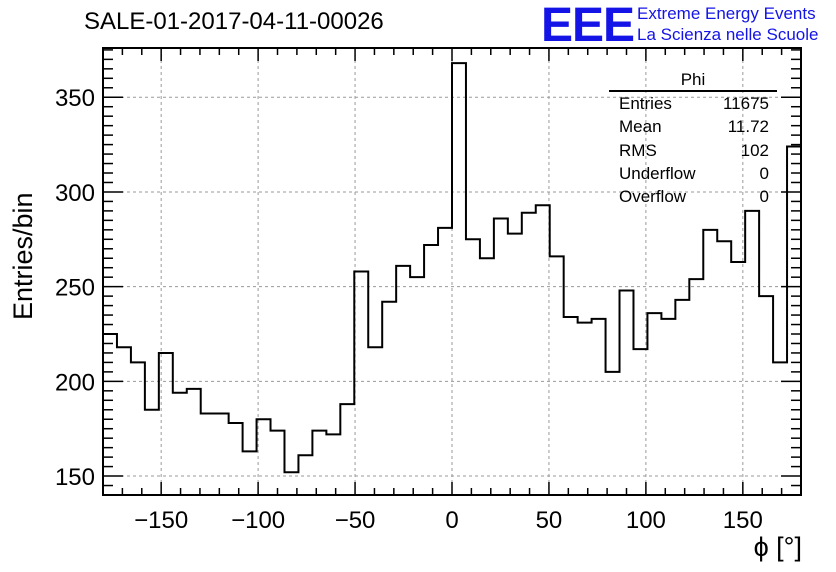 The image size is (836, 572). What do you see at coordinates (693, 150) in the screenshot?
I see `stats-row-rms: RMS 102` at bounding box center [693, 150].